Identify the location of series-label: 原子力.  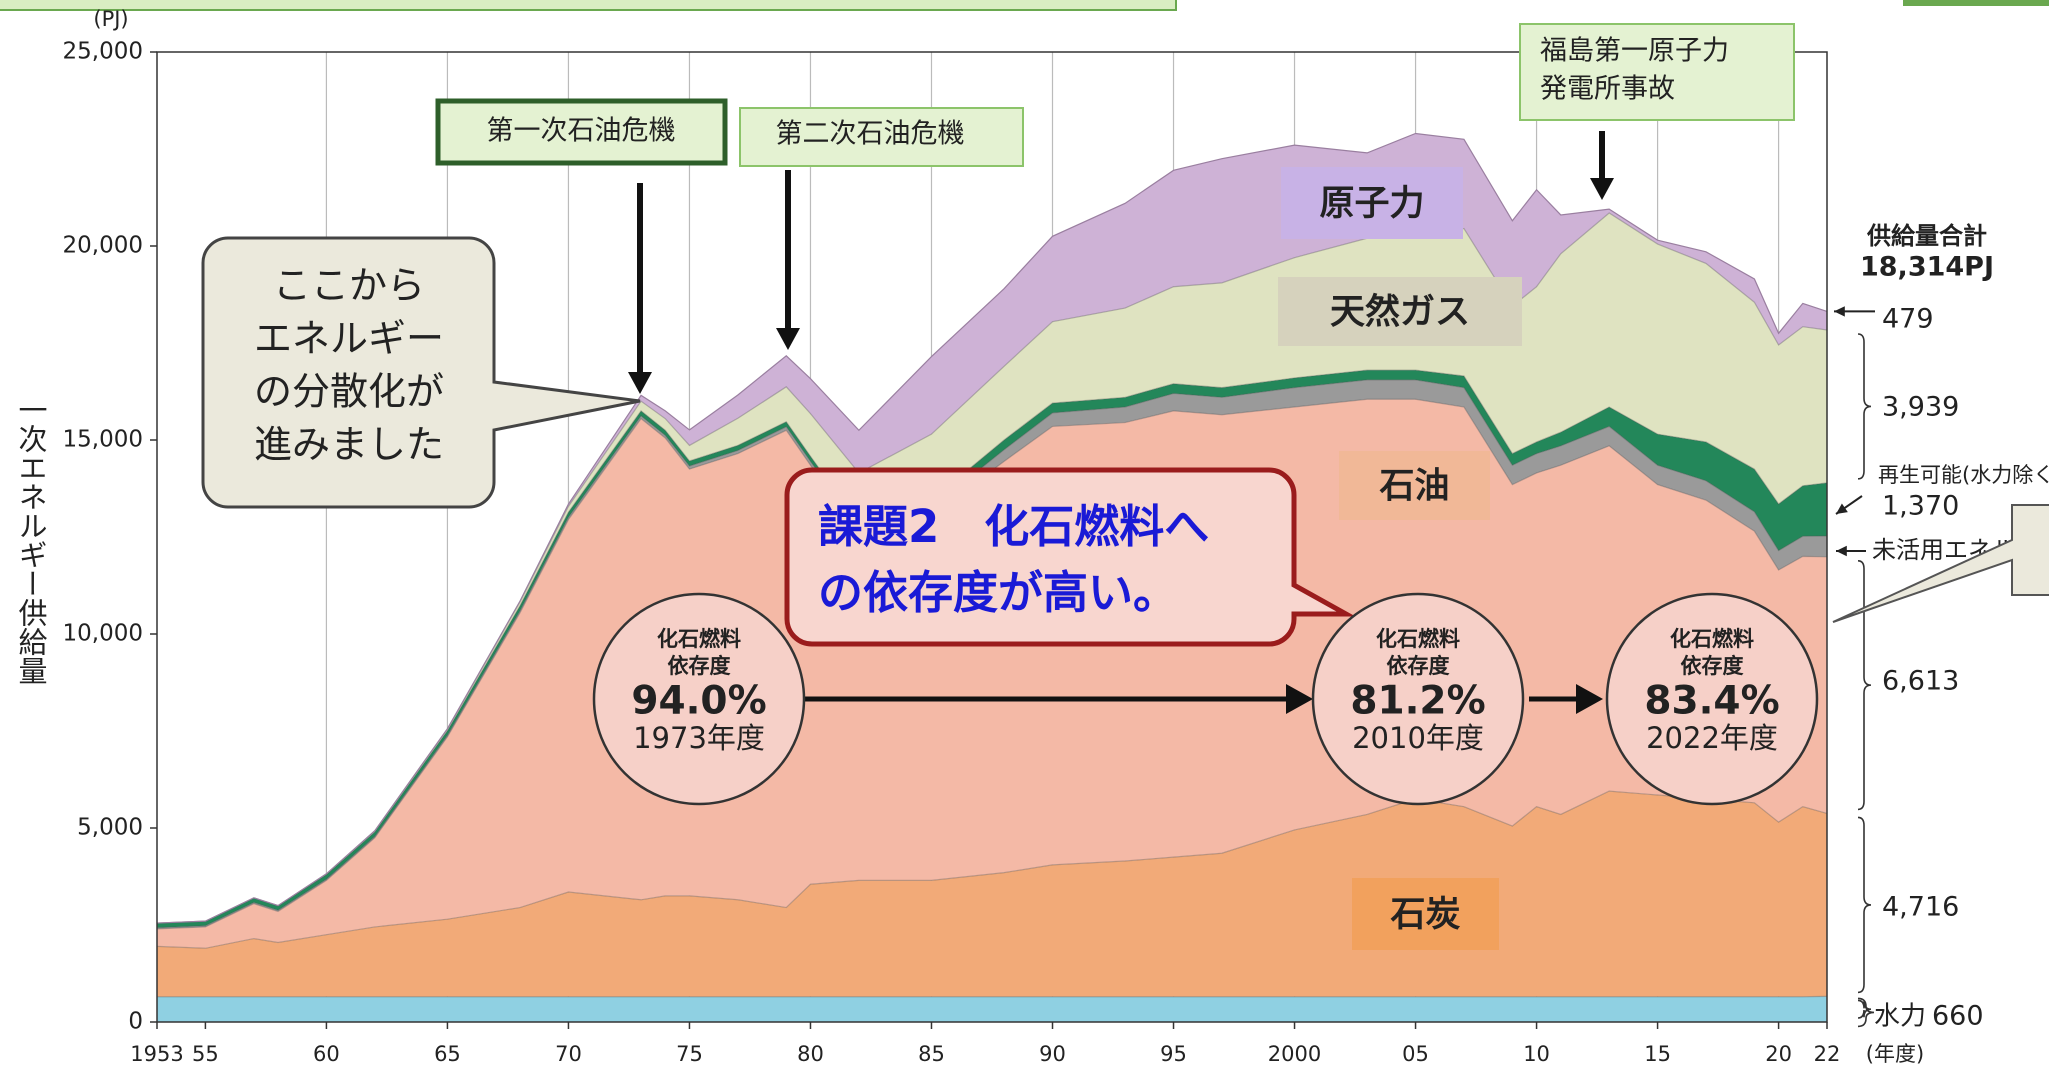
(1371, 204).